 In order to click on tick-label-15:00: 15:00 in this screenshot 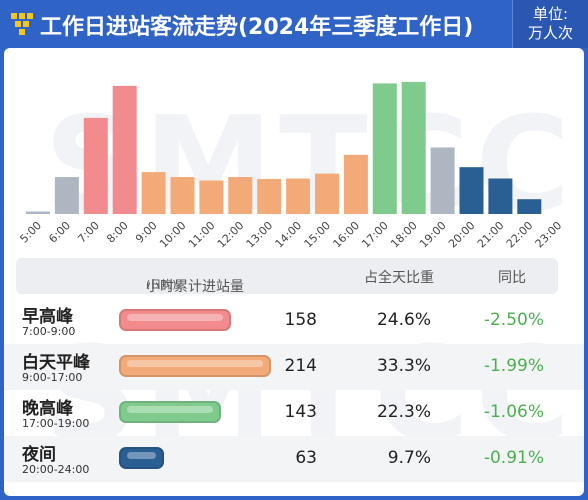, I will do `click(318, 235)`.